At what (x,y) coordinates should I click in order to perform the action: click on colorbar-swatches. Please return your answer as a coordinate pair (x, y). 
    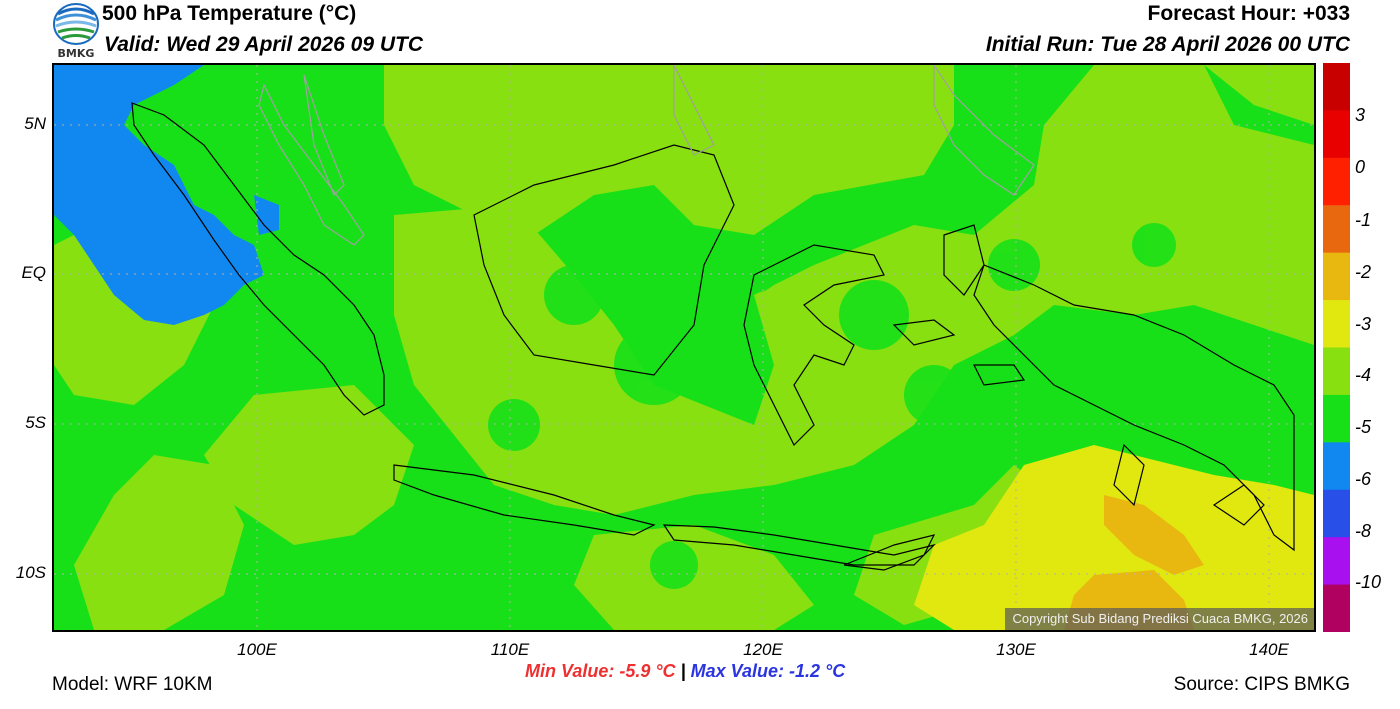
    Looking at the image, I should click on (1336, 348).